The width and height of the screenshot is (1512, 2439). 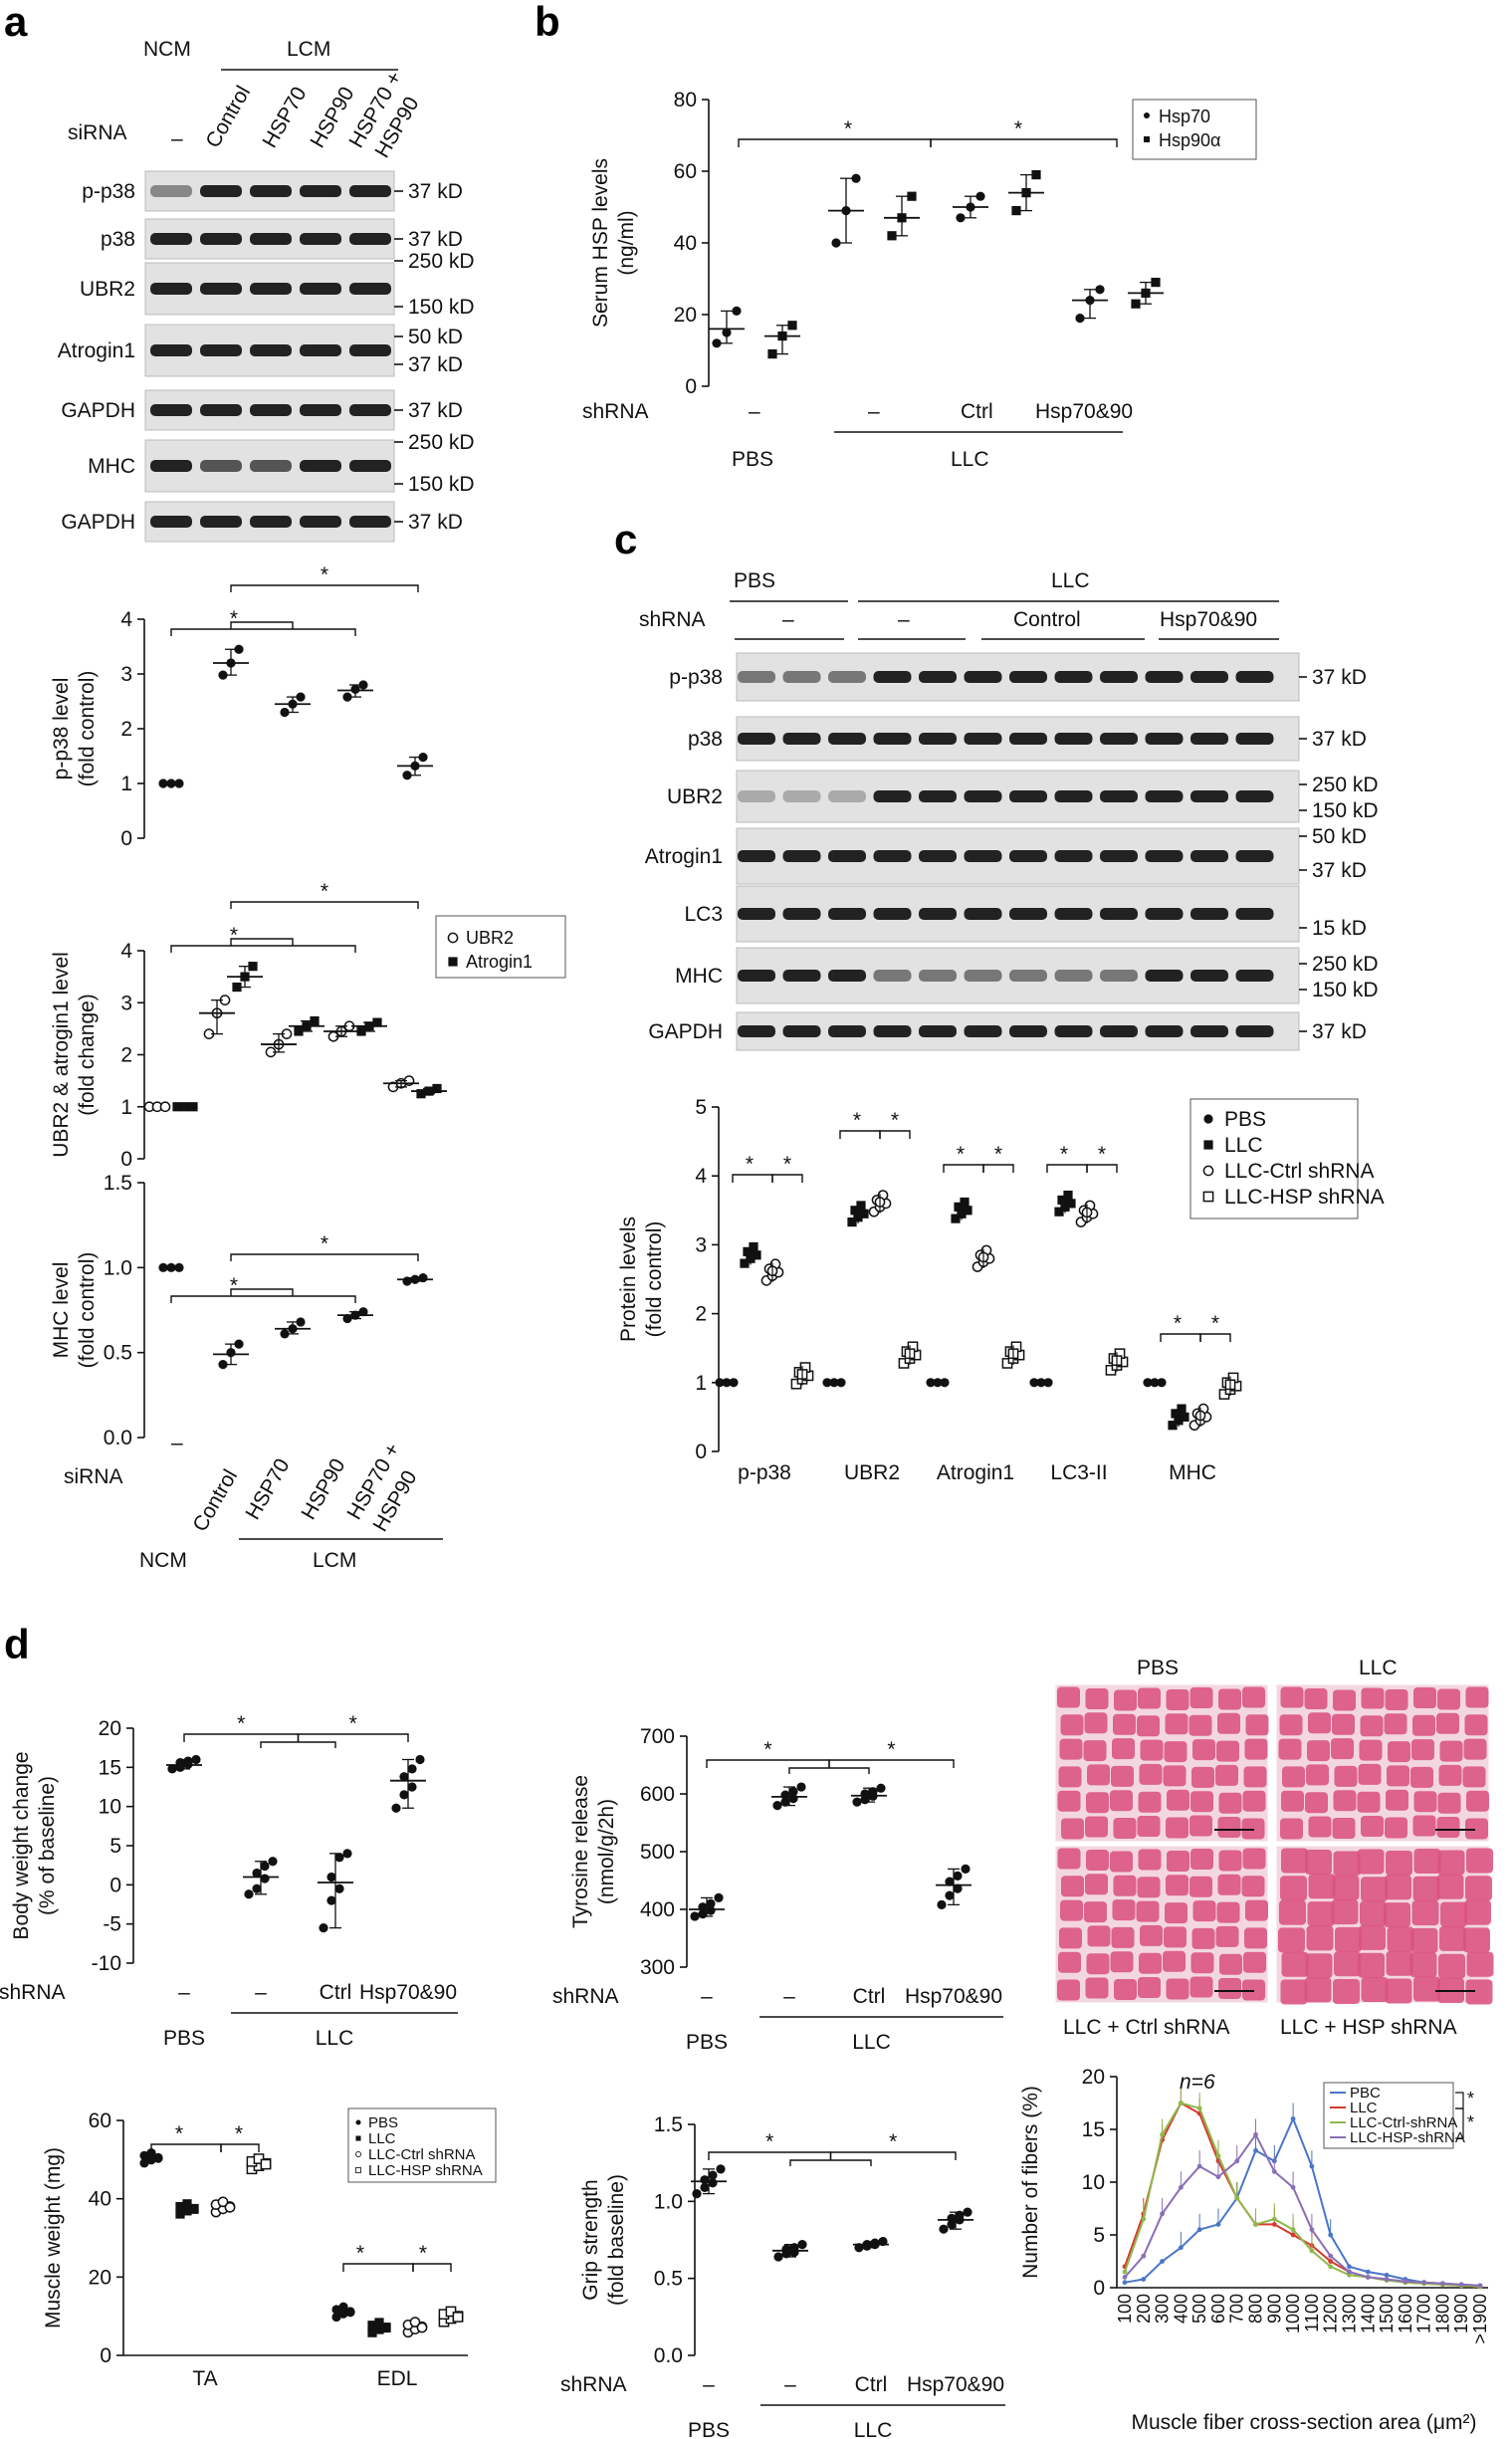 I want to click on c-ylabel: (fold control), so click(x=654, y=1279).